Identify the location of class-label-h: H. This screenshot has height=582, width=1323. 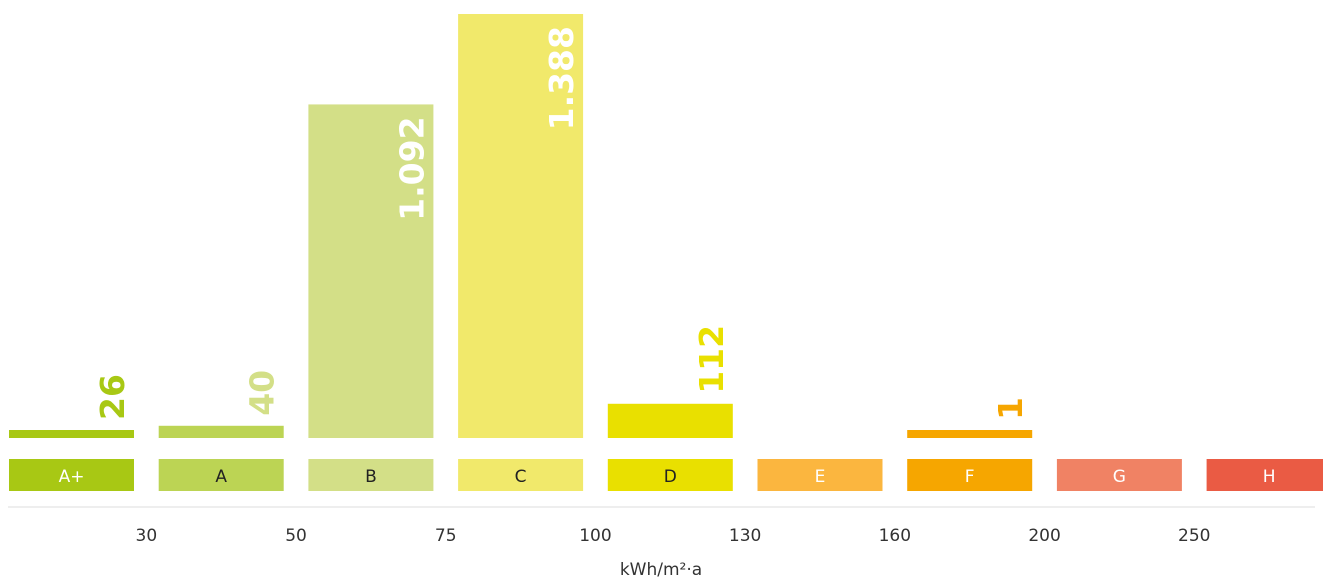
(1269, 477).